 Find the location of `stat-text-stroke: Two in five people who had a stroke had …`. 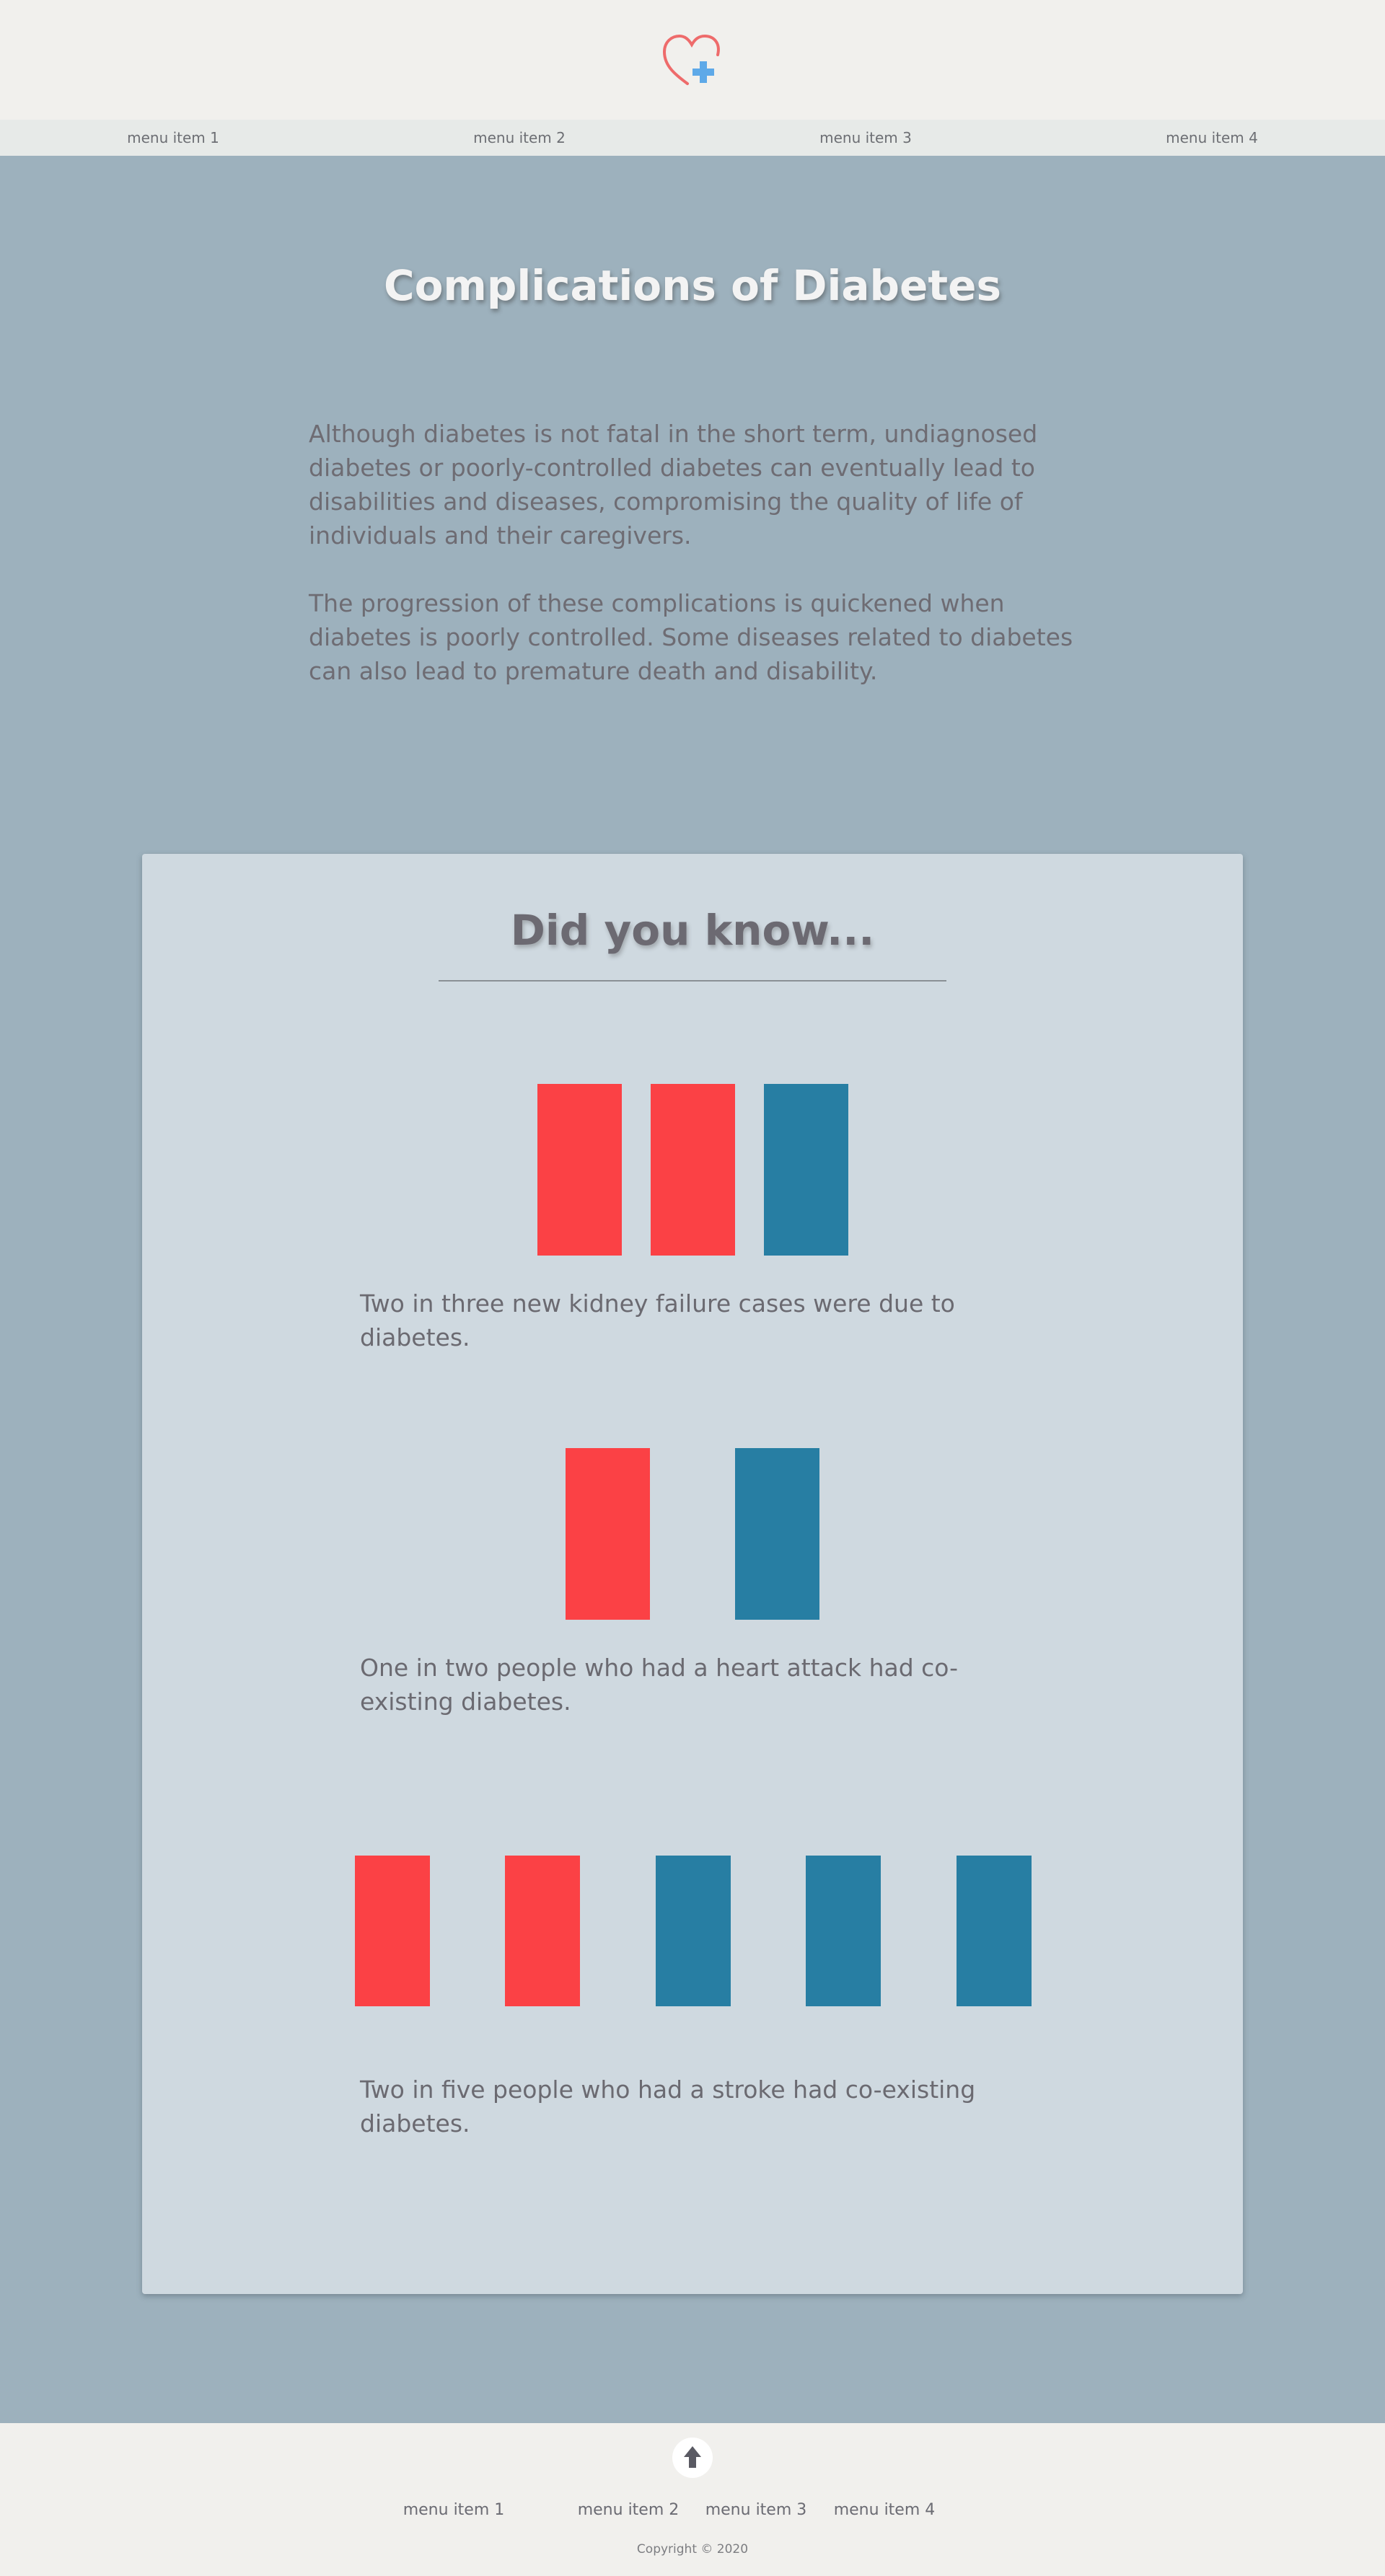

stat-text-stroke: Two in five people who had a stroke had … is located at coordinates (668, 2107).